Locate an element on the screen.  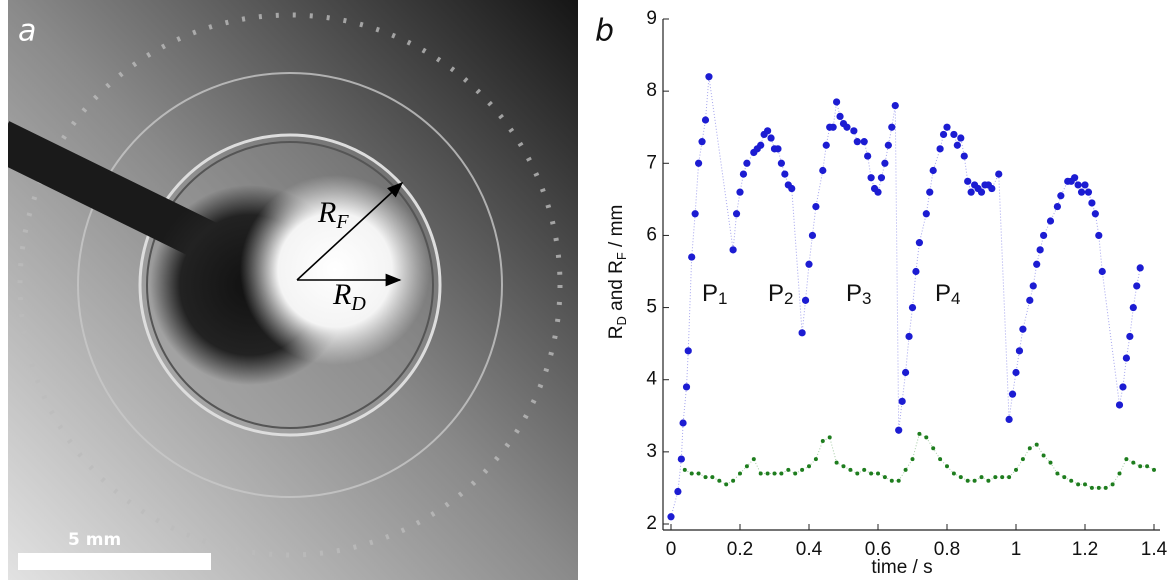
connector is located at coordinates (919, 461).